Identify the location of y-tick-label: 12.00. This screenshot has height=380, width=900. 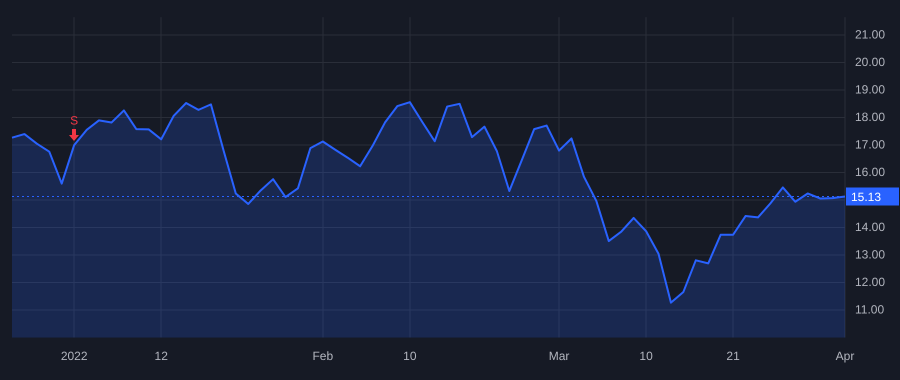
(870, 281).